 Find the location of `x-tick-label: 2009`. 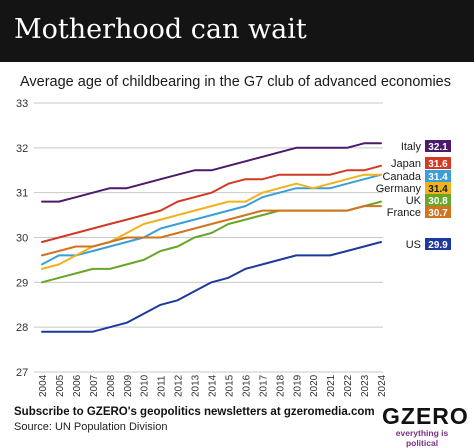

x-tick-label: 2009 is located at coordinates (128, 385).